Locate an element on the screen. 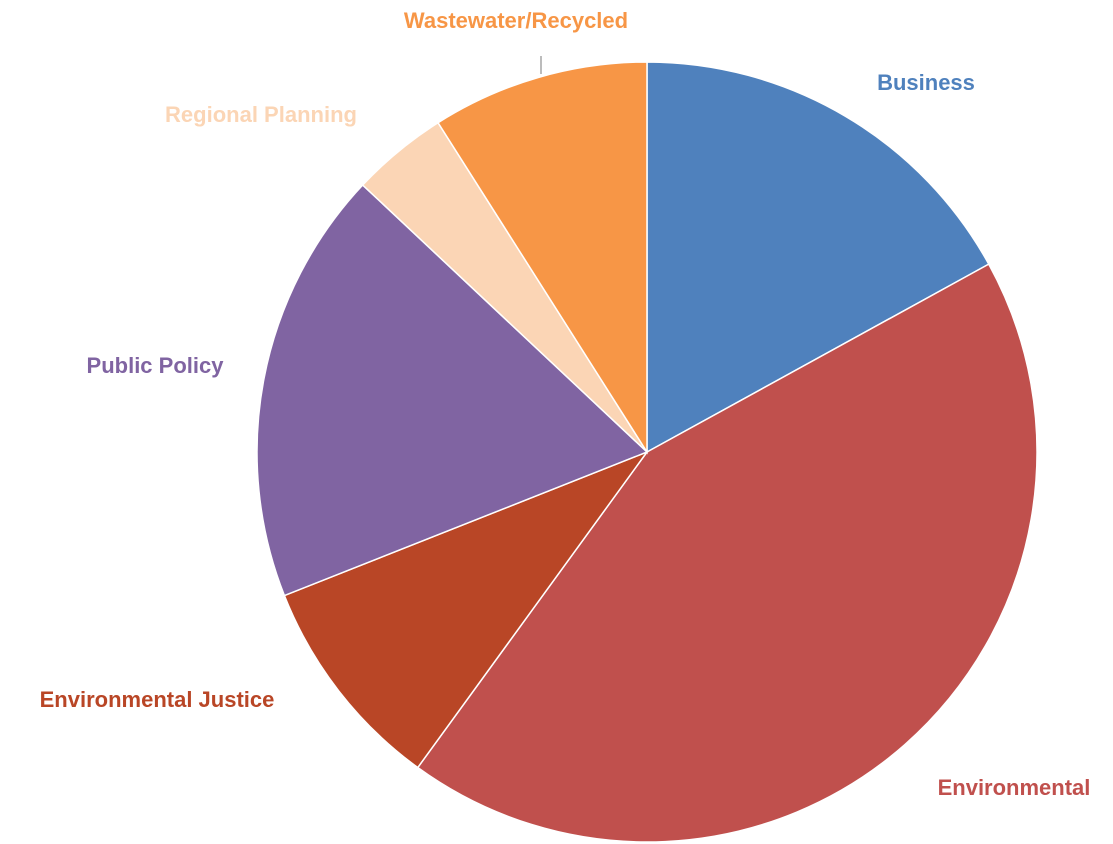 Image resolution: width=1113 pixels, height=844 pixels. slice-label-business: Business is located at coordinates (926, 82).